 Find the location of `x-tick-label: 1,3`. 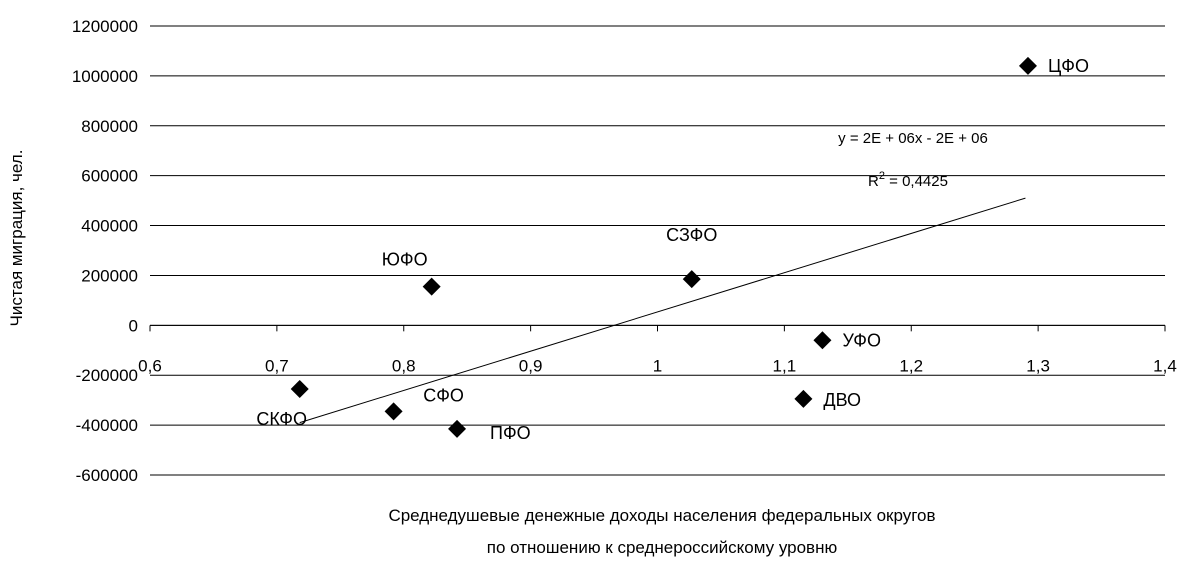

x-tick-label: 1,3 is located at coordinates (1038, 365).